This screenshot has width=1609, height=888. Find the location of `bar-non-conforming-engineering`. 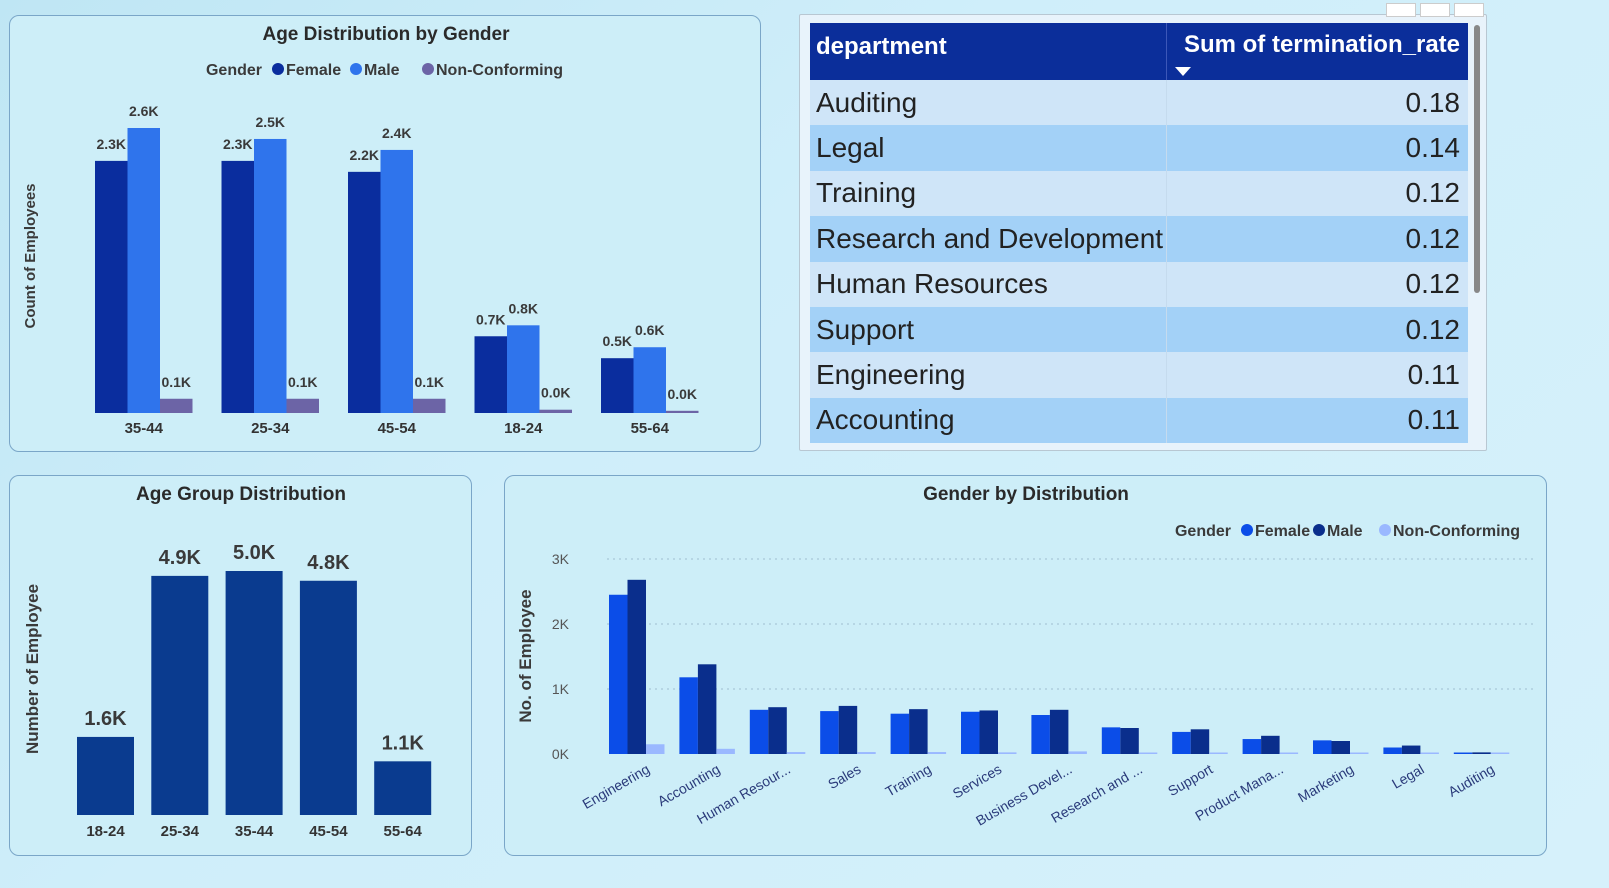

bar-non-conforming-engineering is located at coordinates (655, 749).